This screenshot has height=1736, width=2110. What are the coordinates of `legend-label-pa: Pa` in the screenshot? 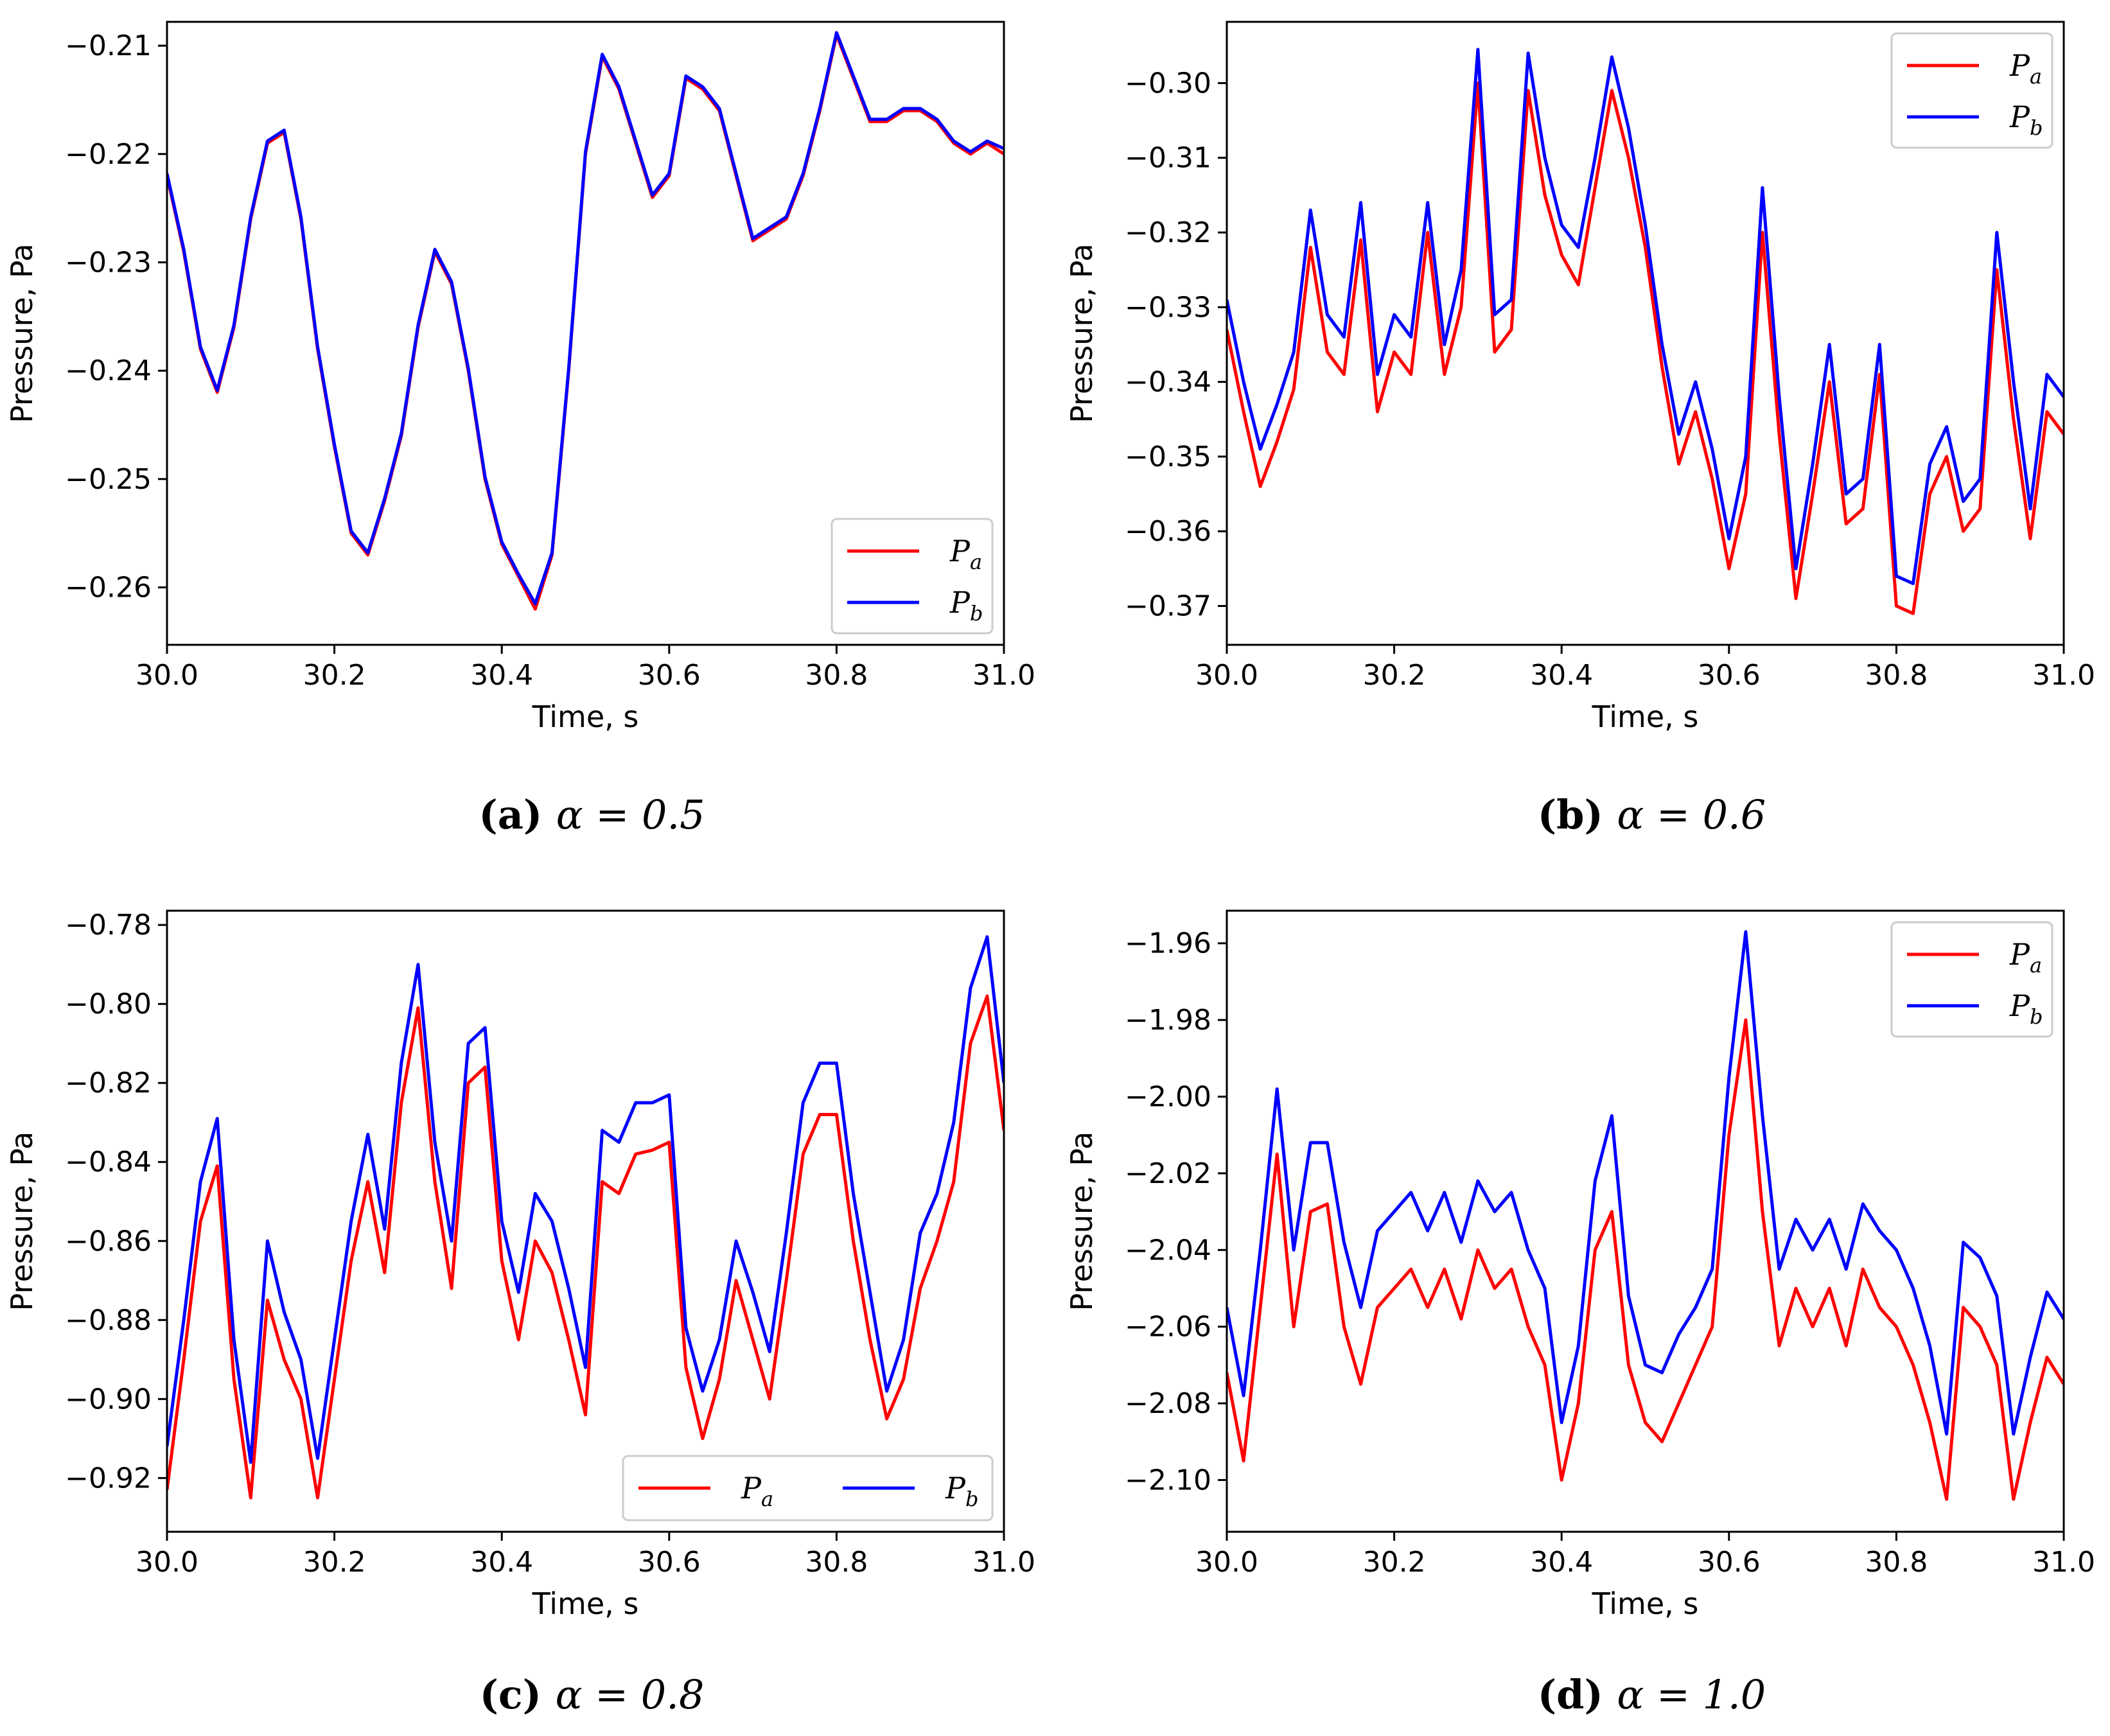 It's located at (757, 1491).